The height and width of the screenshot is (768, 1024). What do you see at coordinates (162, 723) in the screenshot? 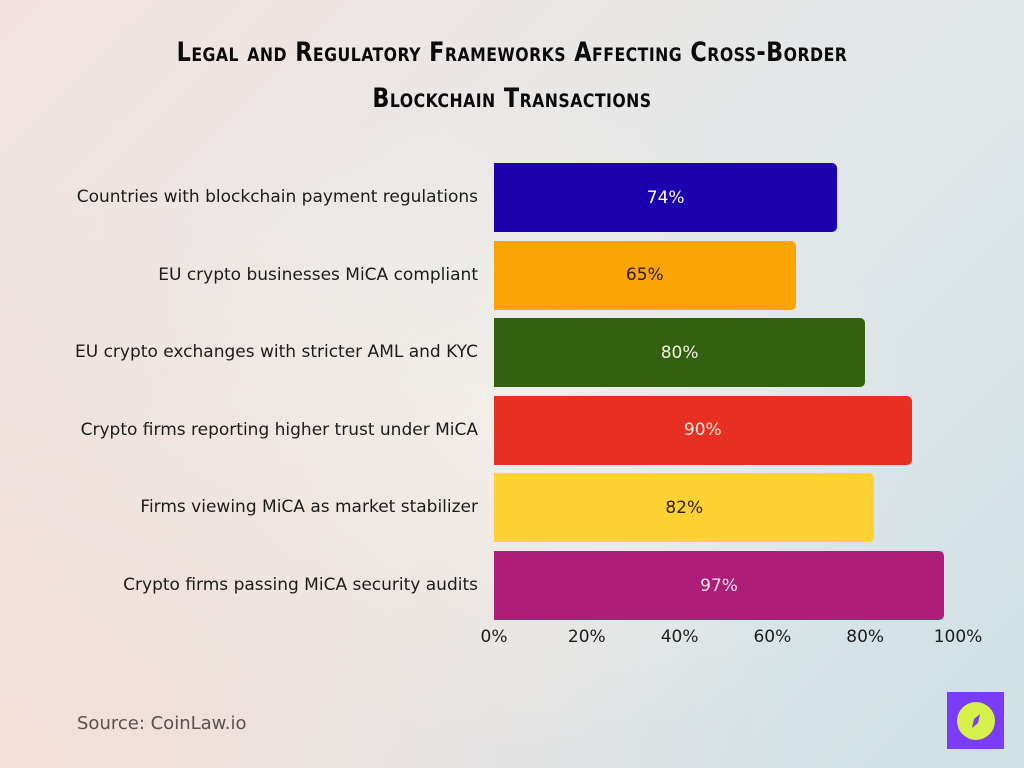
I see `source-credit: Source: CoinLaw.io` at bounding box center [162, 723].